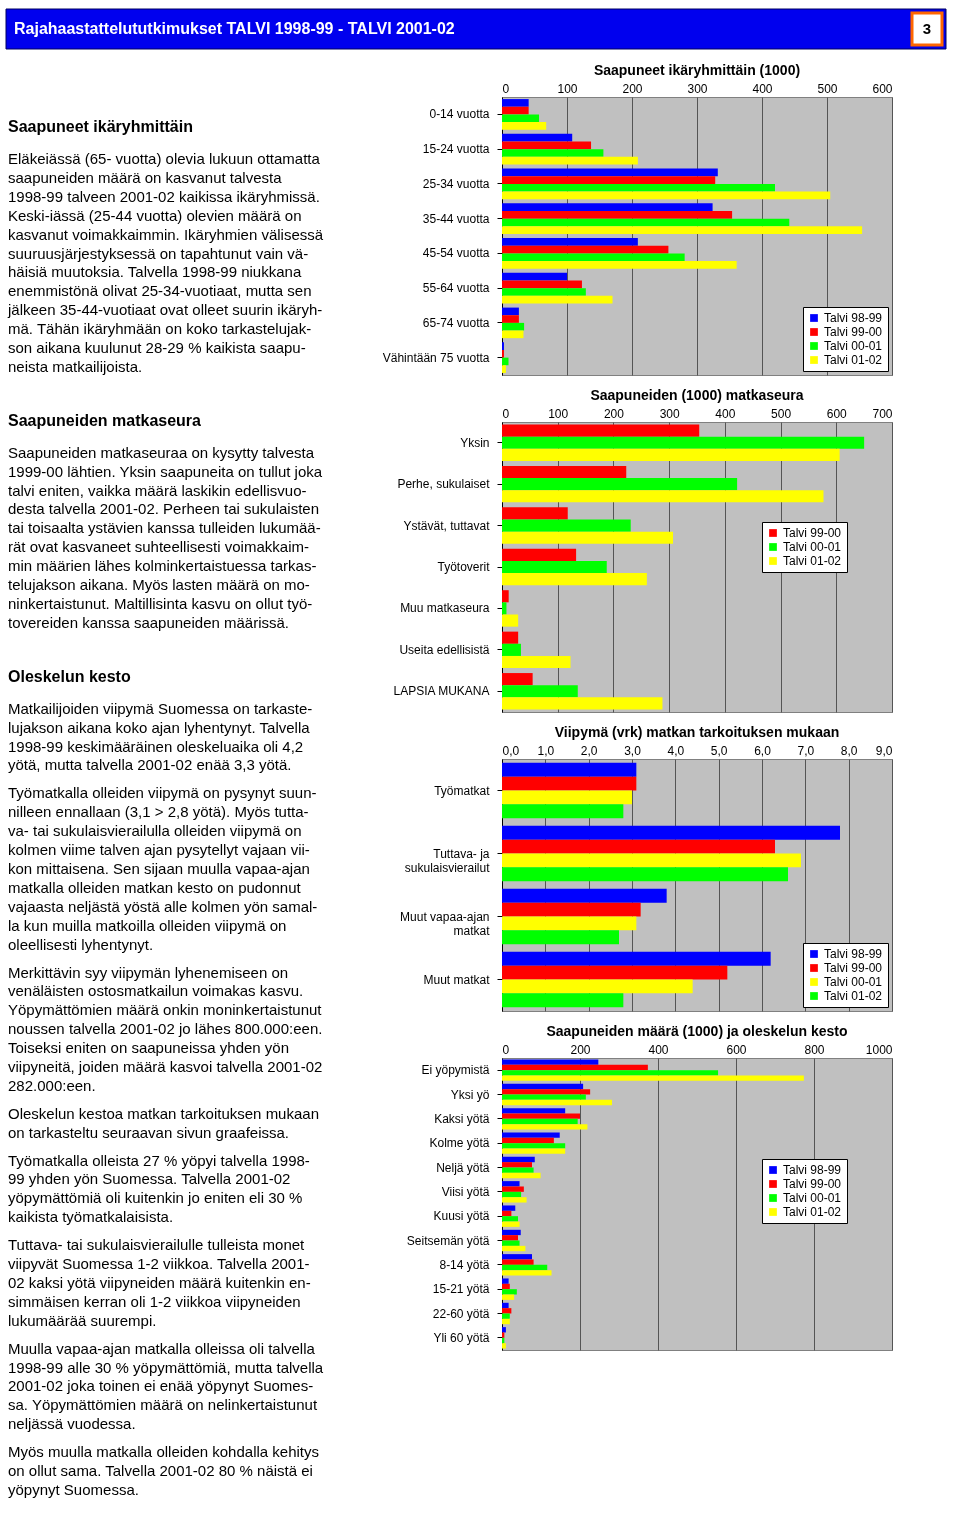  Describe the element at coordinates (463, 1167) in the screenshot. I see `y-tick-label: Neljä yötä` at that location.